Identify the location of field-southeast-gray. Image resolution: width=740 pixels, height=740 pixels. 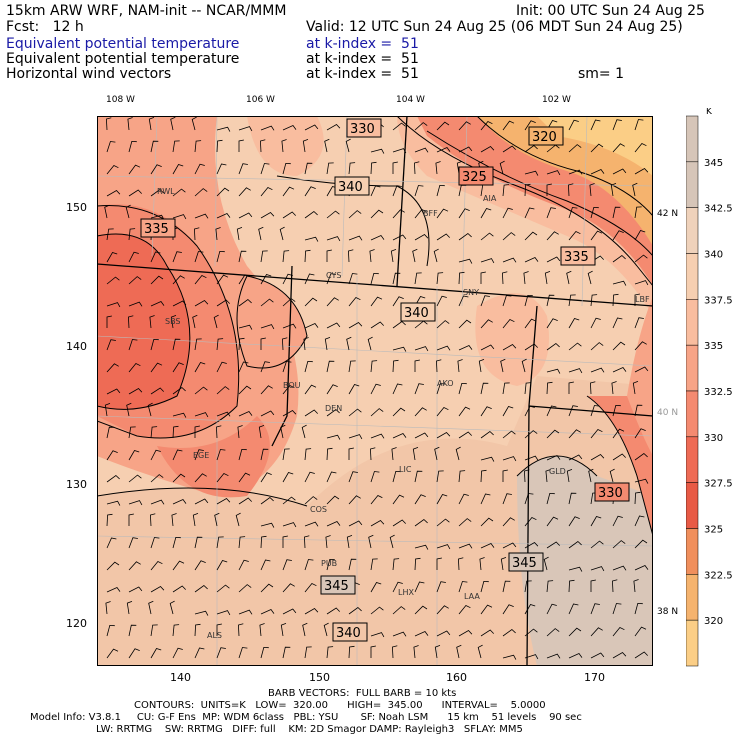
(585, 561).